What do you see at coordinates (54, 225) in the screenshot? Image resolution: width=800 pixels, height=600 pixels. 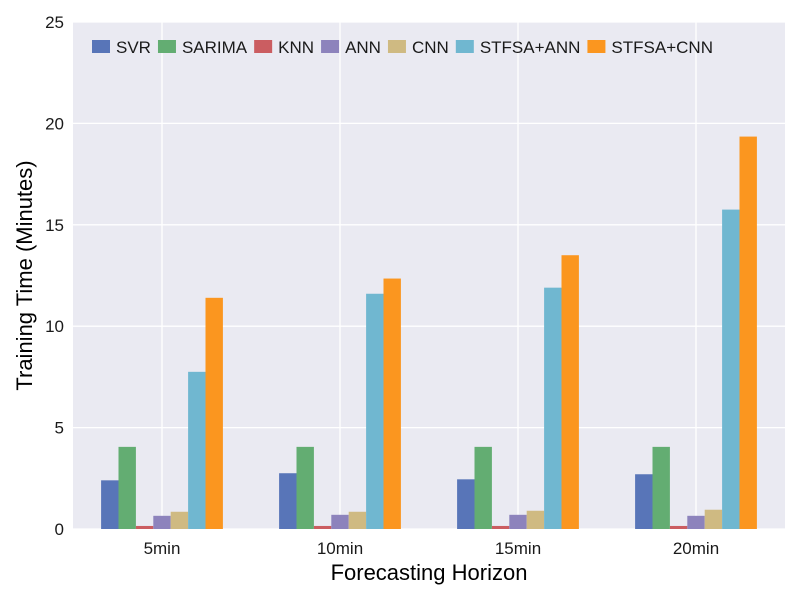 I see `y-tick-label: 15` at bounding box center [54, 225].